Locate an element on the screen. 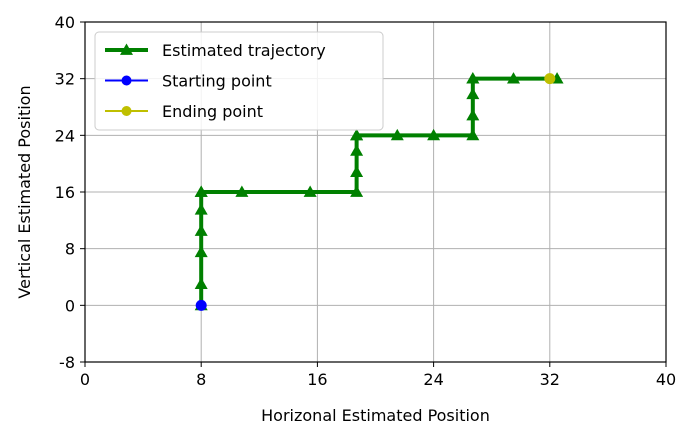  x-axis-label: Horizonal Estimated Position is located at coordinates (375, 415).